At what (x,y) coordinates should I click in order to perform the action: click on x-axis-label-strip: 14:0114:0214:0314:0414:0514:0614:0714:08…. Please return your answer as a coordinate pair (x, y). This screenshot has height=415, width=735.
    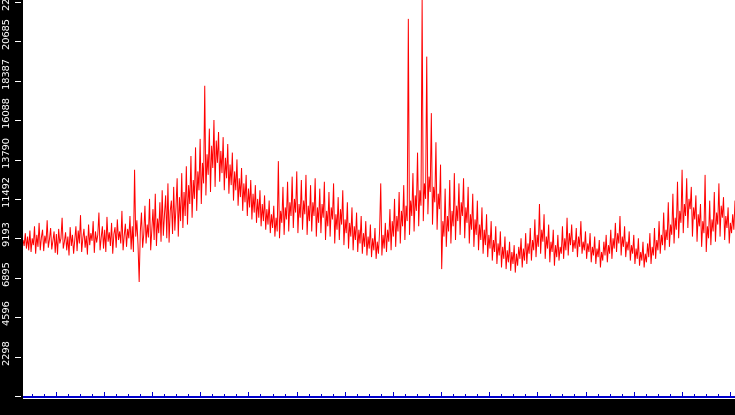
    Looking at the image, I should click on (367, 407).